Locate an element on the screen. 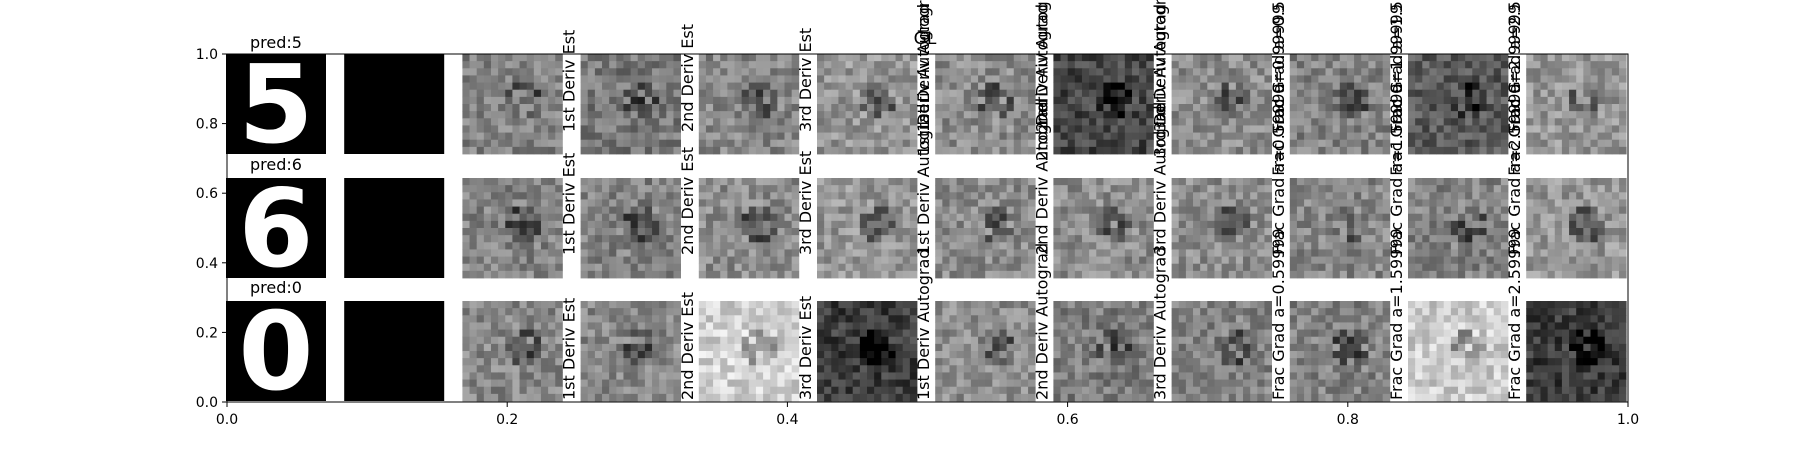  top-column-label: 2nd Deriv Autograd is located at coordinates (1041, 82).